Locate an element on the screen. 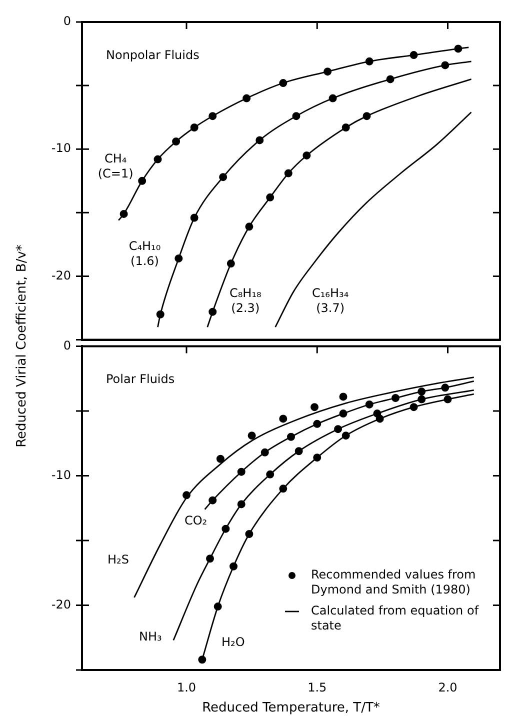  annotation: CO₂ is located at coordinates (196, 521).